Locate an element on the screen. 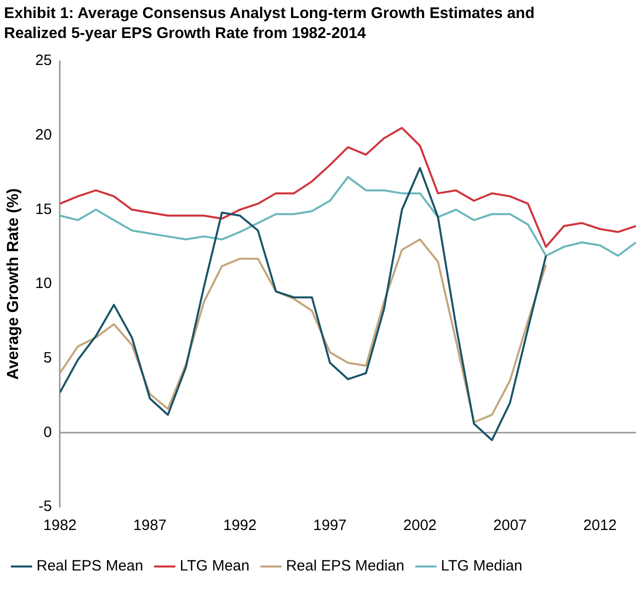  legend-label: Real EPS Mean is located at coordinates (90, 566).